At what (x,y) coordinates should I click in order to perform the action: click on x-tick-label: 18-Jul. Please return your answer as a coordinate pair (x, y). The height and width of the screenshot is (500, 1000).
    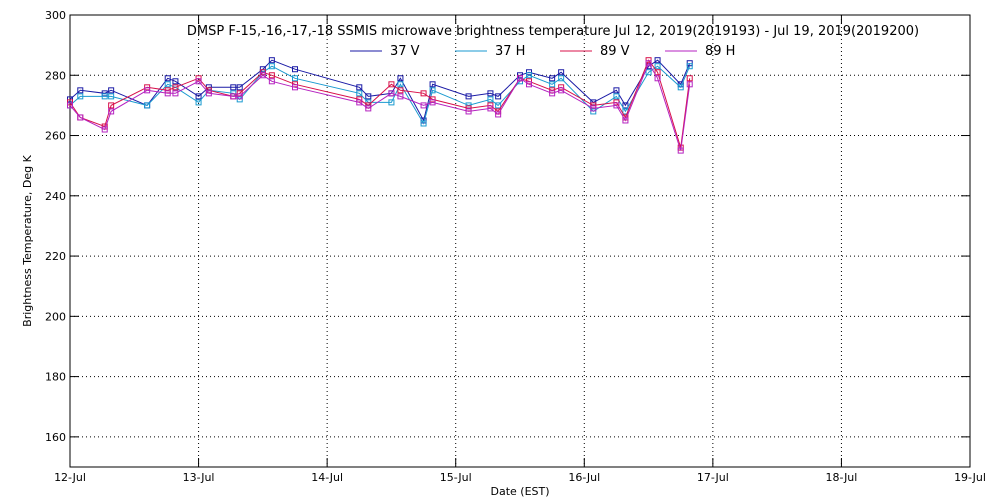
    Looking at the image, I should click on (841, 477).